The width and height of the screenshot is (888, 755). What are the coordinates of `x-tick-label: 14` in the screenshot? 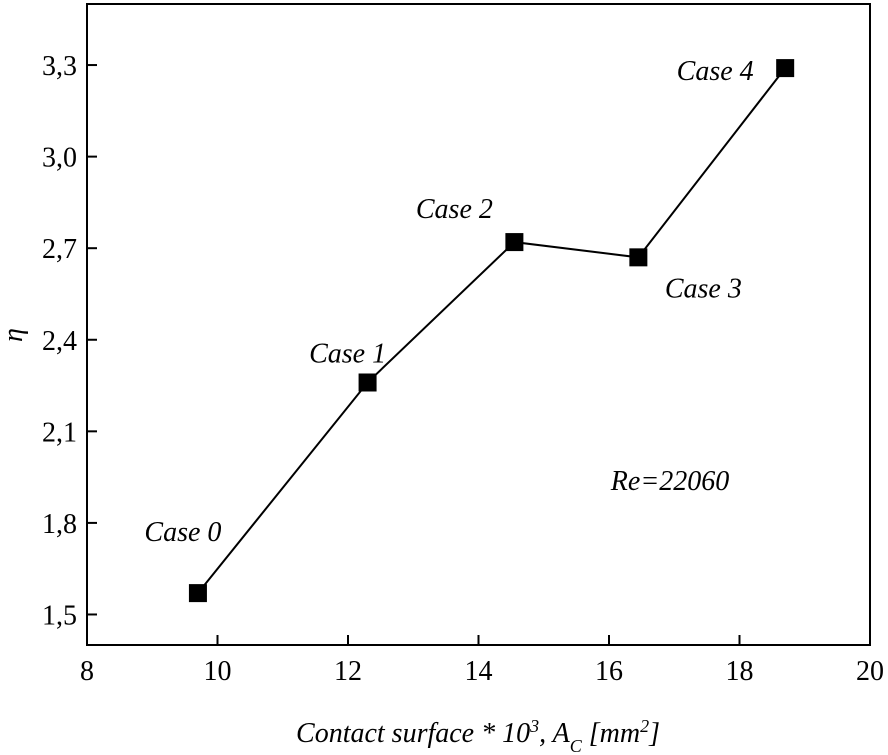 It's located at (479, 671).